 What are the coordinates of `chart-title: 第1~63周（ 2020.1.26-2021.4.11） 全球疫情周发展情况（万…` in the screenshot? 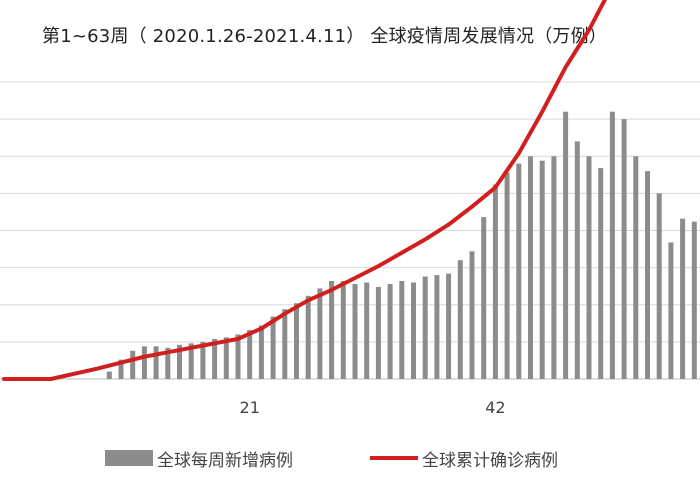 It's located at (324, 36).